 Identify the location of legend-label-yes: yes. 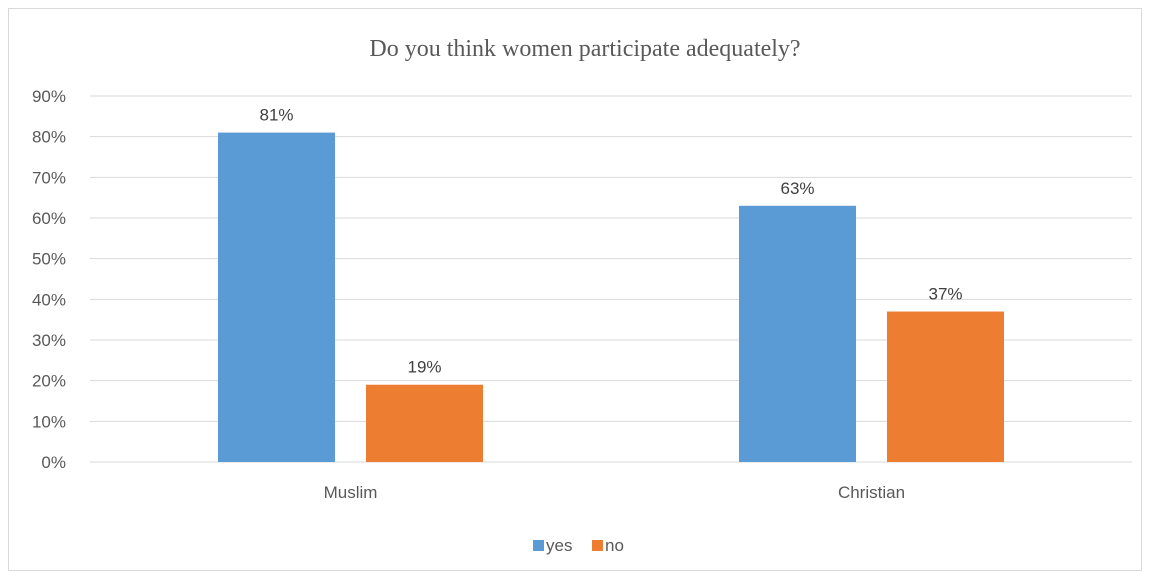
(559, 545).